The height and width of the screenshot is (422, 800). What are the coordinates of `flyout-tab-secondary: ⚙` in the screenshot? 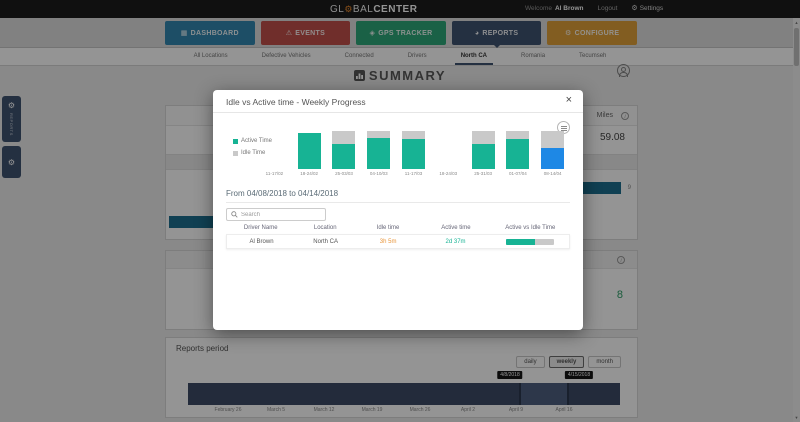 It's located at (11, 162).